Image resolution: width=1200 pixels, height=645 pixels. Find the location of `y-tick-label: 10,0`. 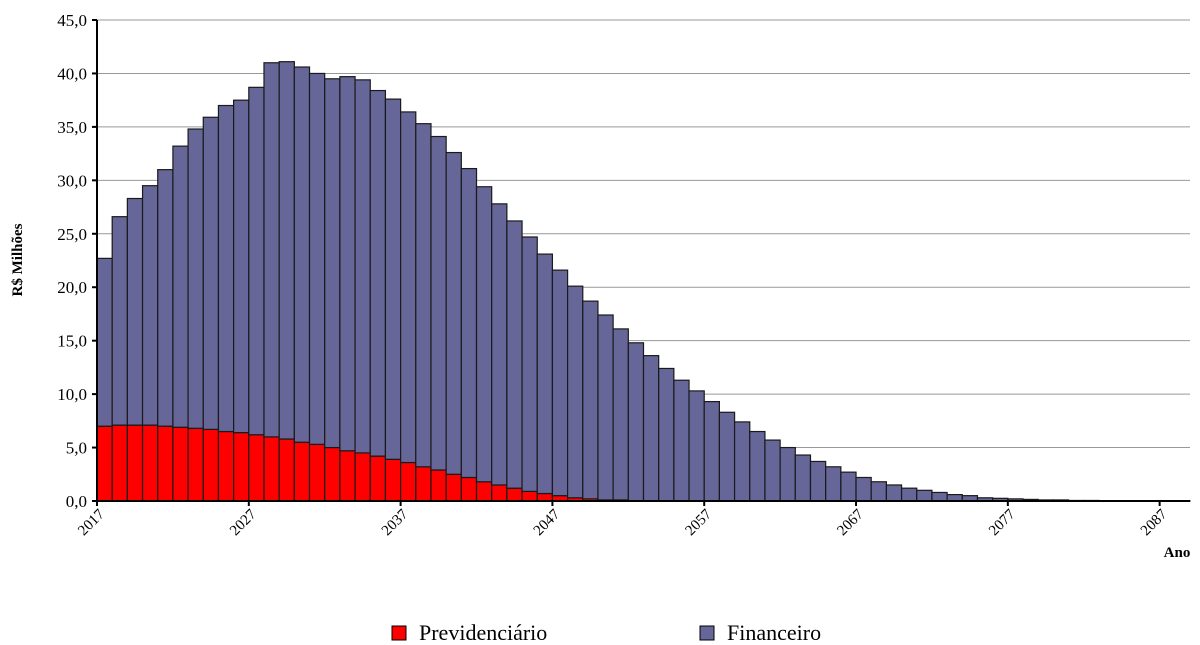

y-tick-label: 10,0 is located at coordinates (72, 394).